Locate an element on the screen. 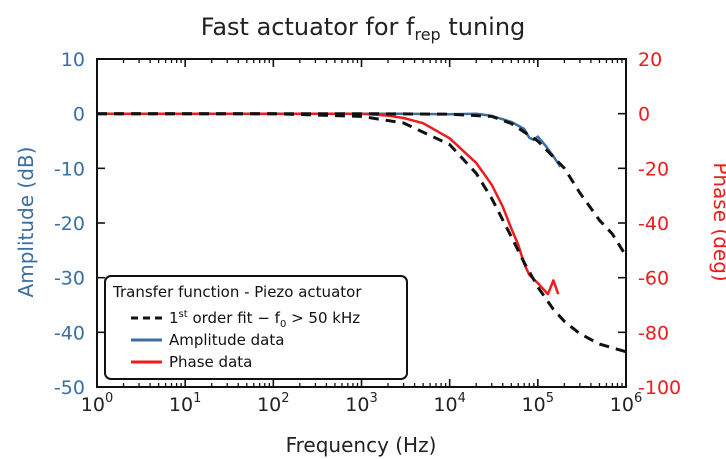  left-y-tick-label: -50 is located at coordinates (69, 388).